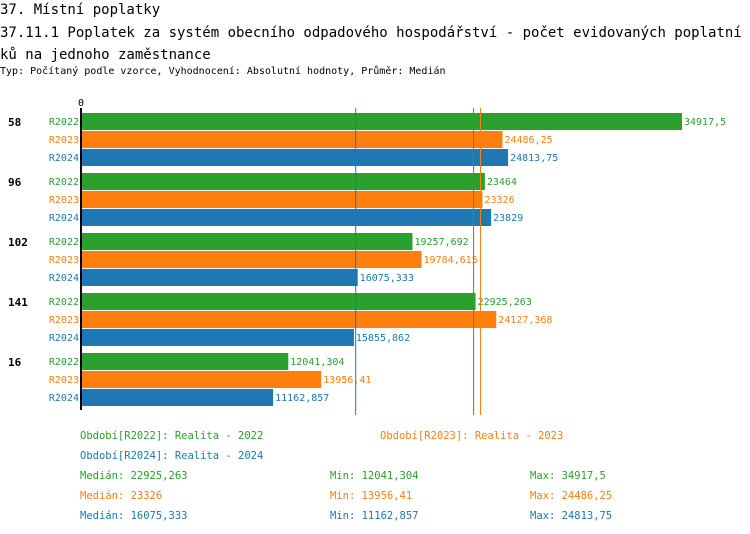  What do you see at coordinates (18, 242) in the screenshot?
I see `category-label: 102` at bounding box center [18, 242].